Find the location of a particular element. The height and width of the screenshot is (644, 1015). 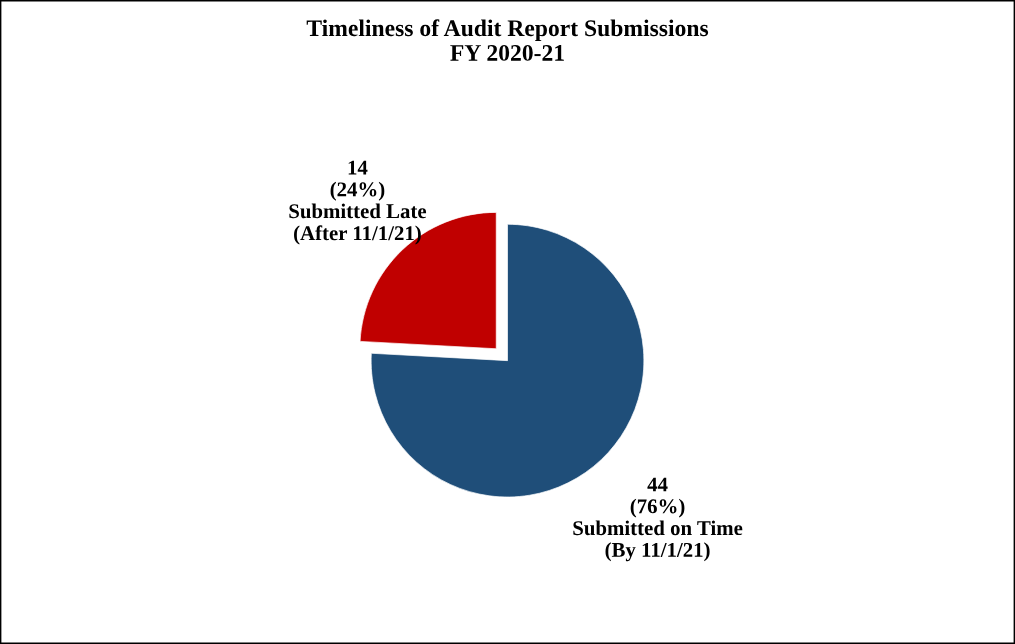

chart-title: Timeliness of Audit Report Submissions FY 2020-21 is located at coordinates (507, 40).